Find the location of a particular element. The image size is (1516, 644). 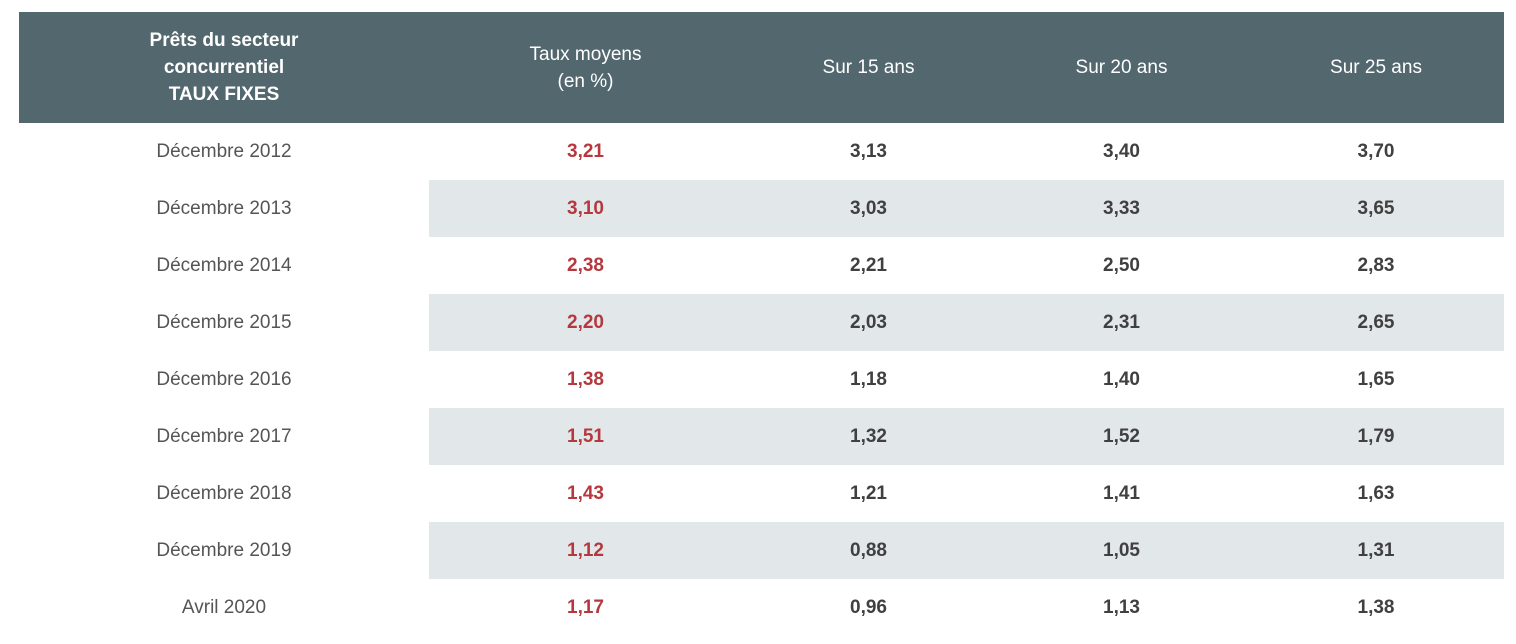

rate-20-years-cell: 1,41 is located at coordinates (1121, 493).